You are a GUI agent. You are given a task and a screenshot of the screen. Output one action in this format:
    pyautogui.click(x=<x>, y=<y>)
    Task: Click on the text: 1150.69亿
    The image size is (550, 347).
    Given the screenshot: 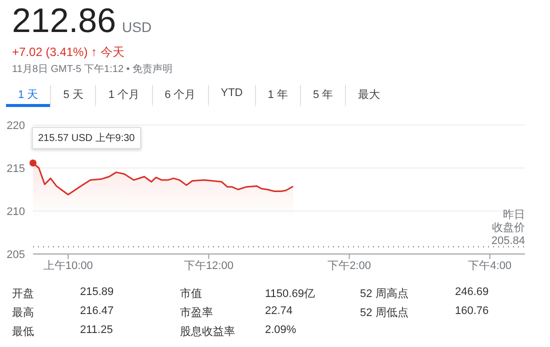 What is the action you would take?
    pyautogui.click(x=290, y=294)
    